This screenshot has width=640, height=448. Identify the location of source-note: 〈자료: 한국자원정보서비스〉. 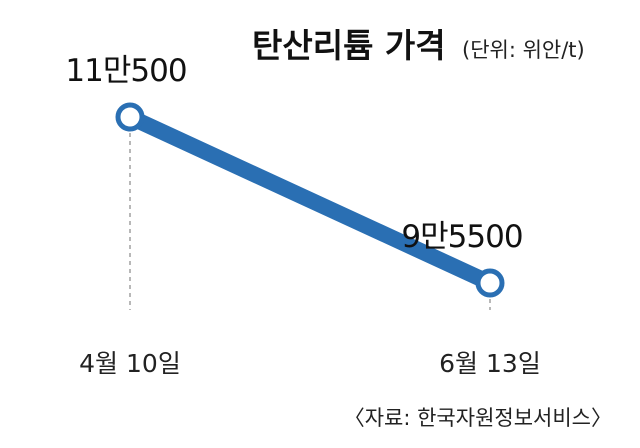
(478, 418).